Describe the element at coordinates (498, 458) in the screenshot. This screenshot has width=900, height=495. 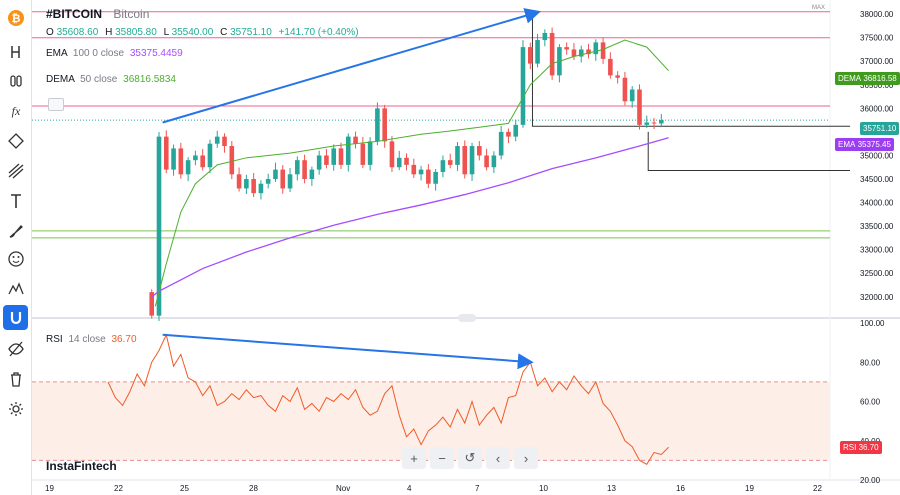
I see `scroll-left-button: ‹` at that location.